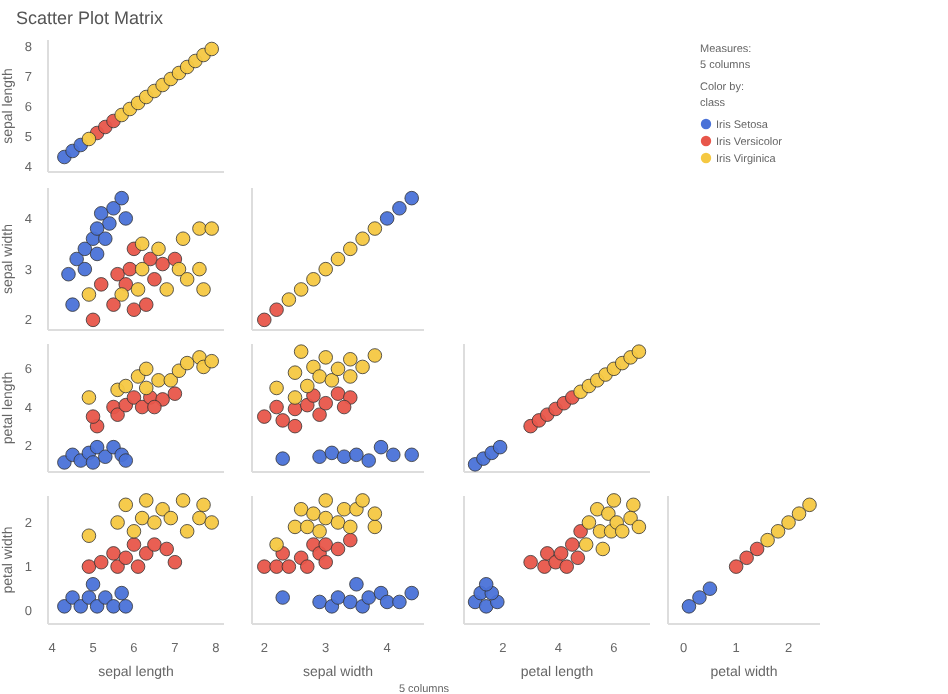 Image resolution: width=948 pixels, height=694 pixels. Describe the element at coordinates (90, 18) in the screenshot. I see `chart-title: Scatter Plot Matrix` at that location.